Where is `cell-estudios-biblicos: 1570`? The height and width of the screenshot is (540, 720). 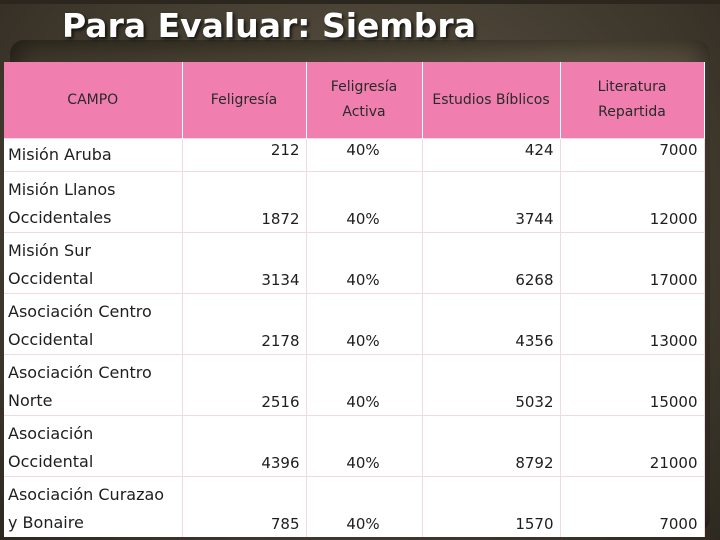 cell-estudios-biblicos: 1570 is located at coordinates (491, 506).